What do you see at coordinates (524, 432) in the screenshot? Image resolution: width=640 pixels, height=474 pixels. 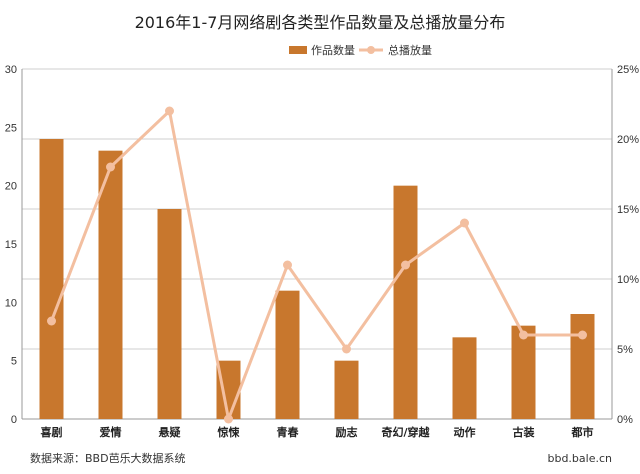 I see `x-tick-label: 古装` at bounding box center [524, 432].